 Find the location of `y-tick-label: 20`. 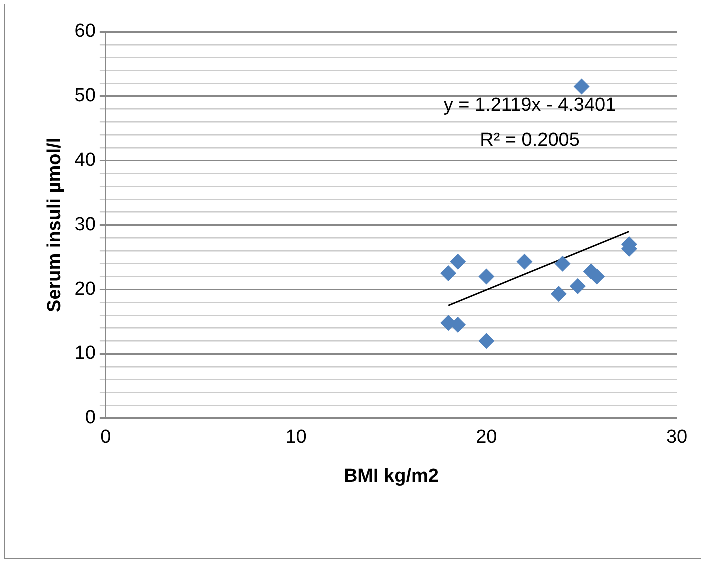

y-tick-label: 20 is located at coordinates (85, 289).